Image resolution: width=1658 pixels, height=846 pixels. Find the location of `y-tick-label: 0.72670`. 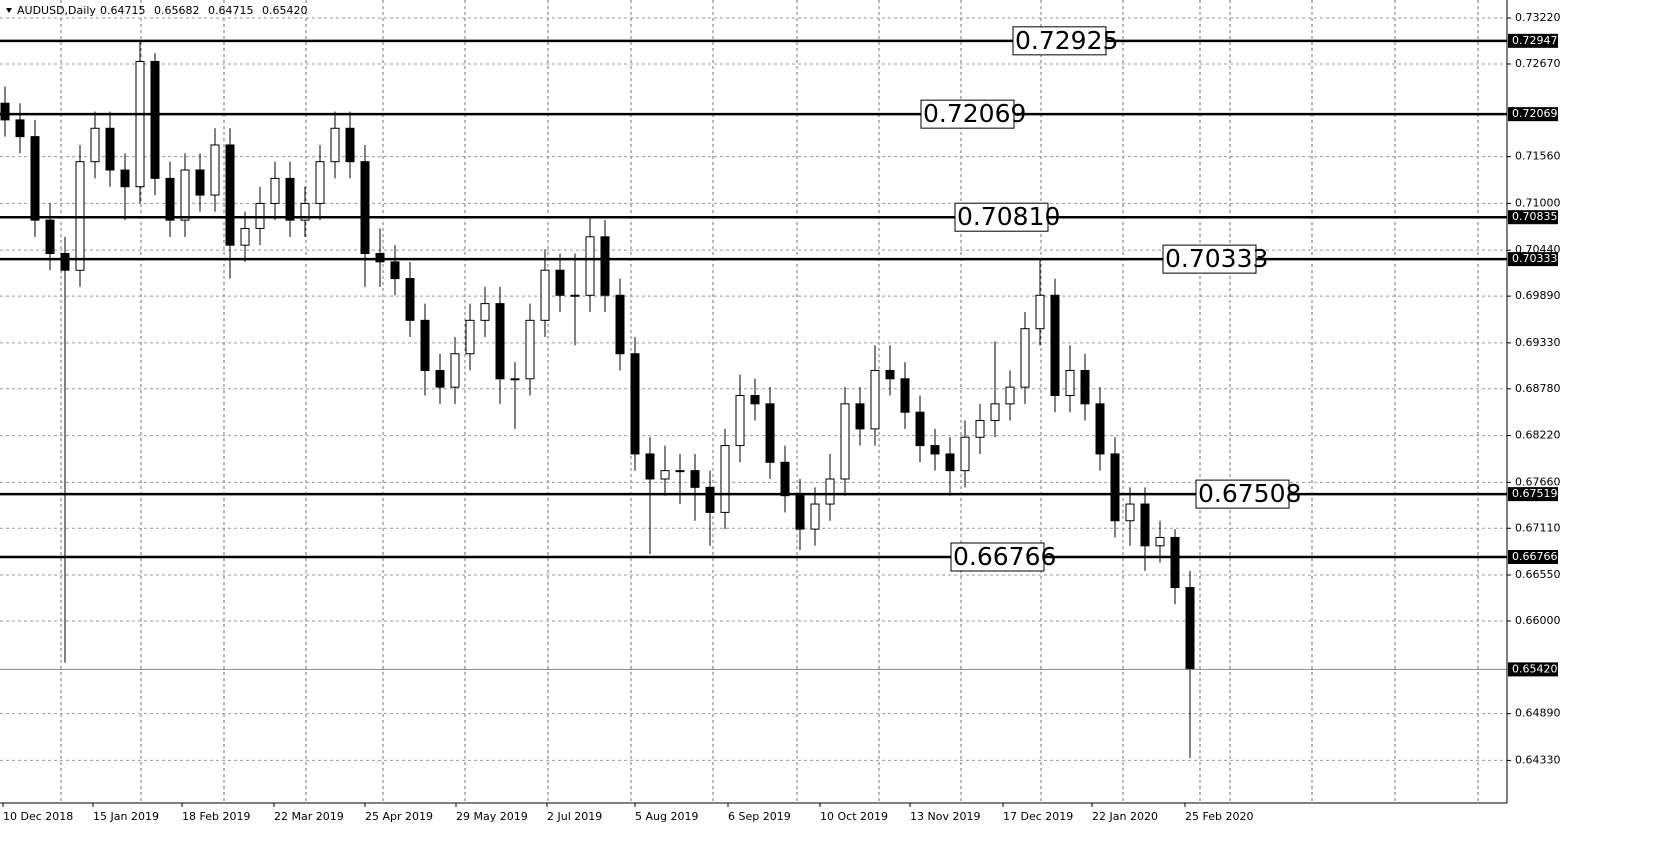

y-tick-label: 0.72670 is located at coordinates (1538, 63).